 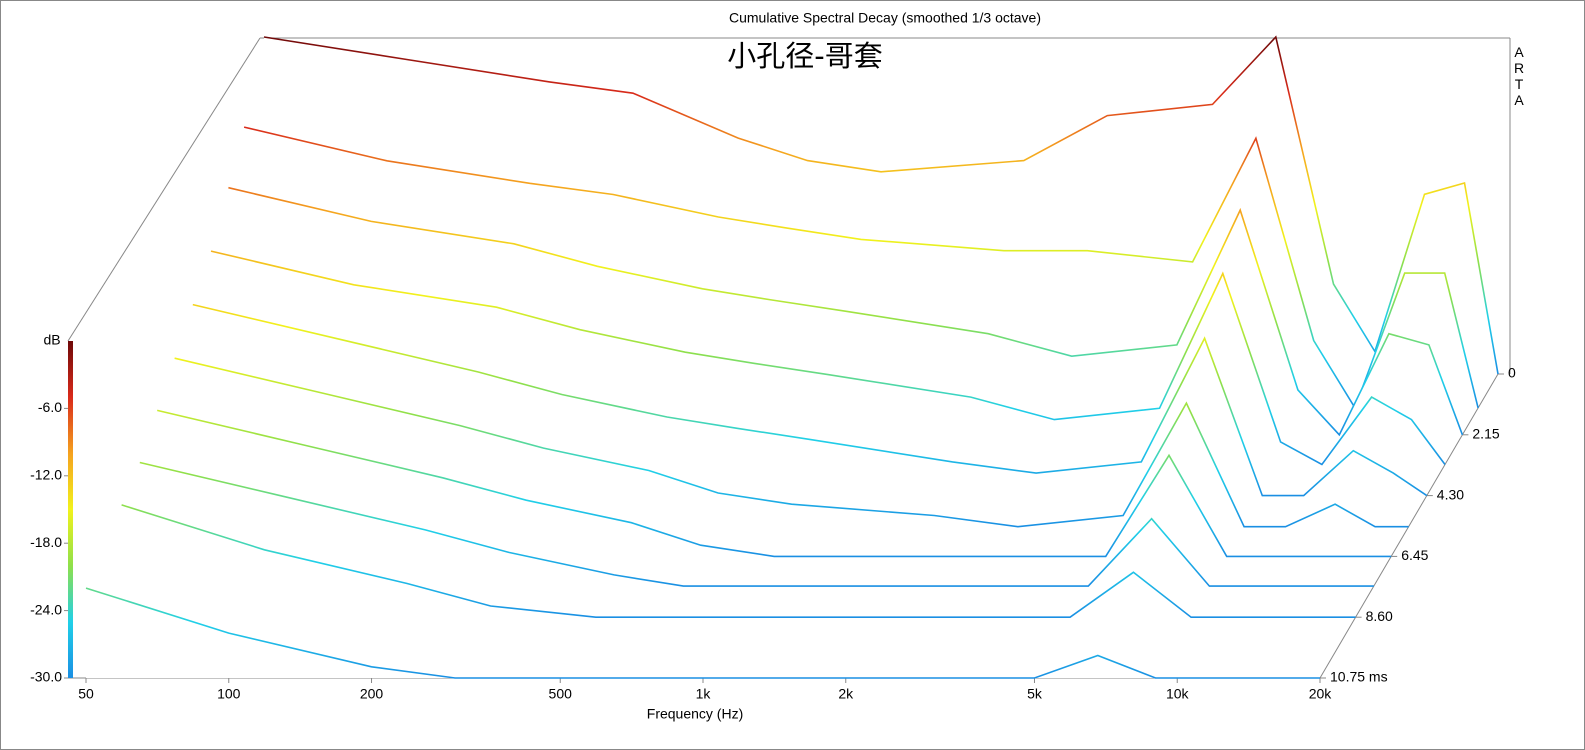 I want to click on z-tick-label: 8.60, so click(x=1379, y=616).